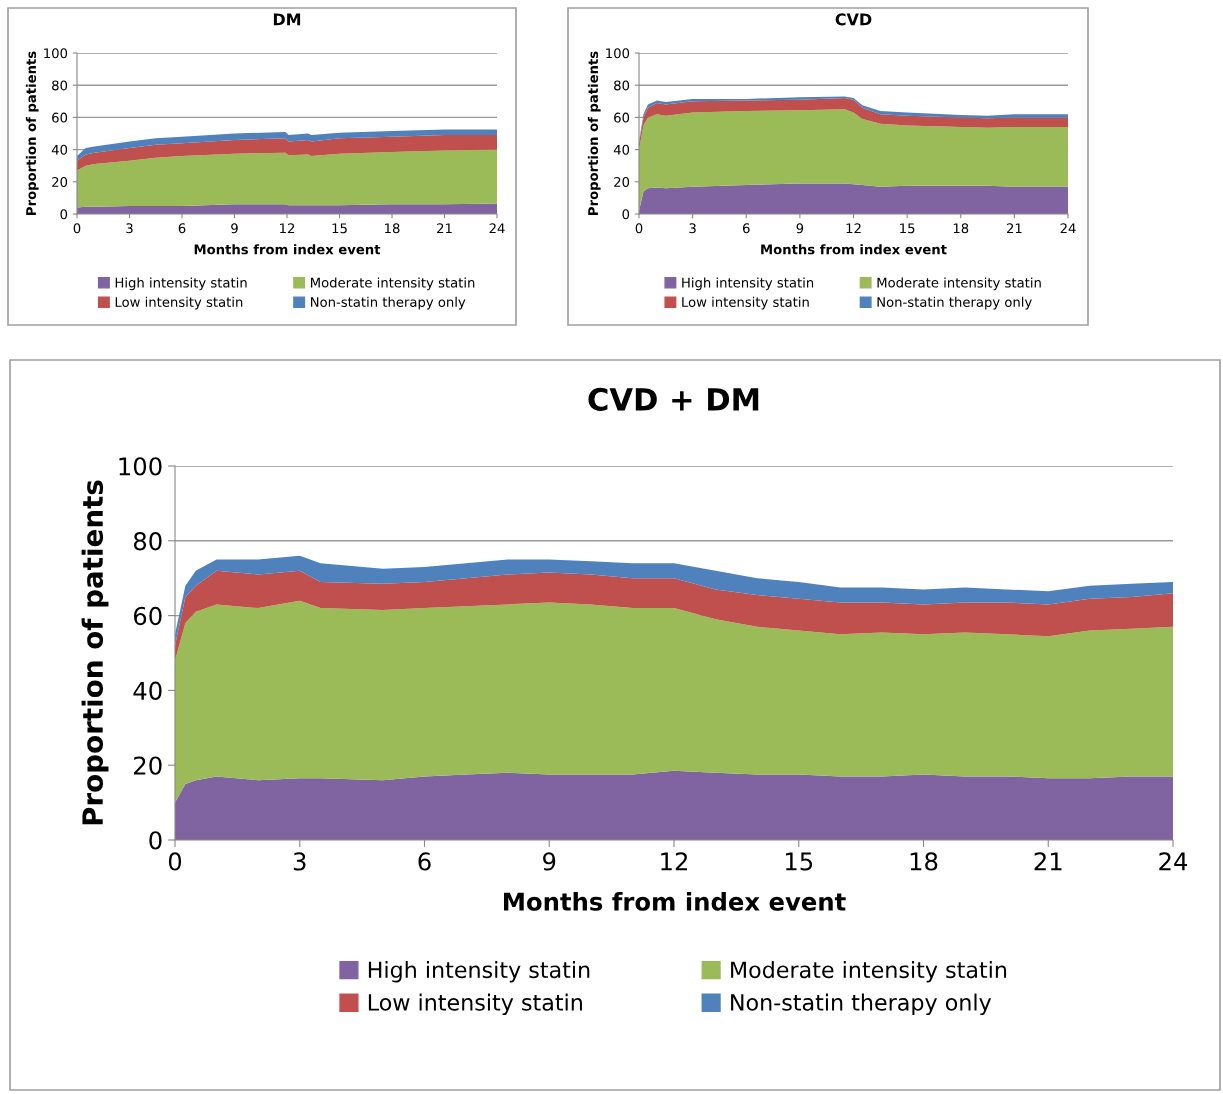 Image resolution: width=1223 pixels, height=1094 pixels. I want to click on chart-title: CVD + DM, so click(673, 399).